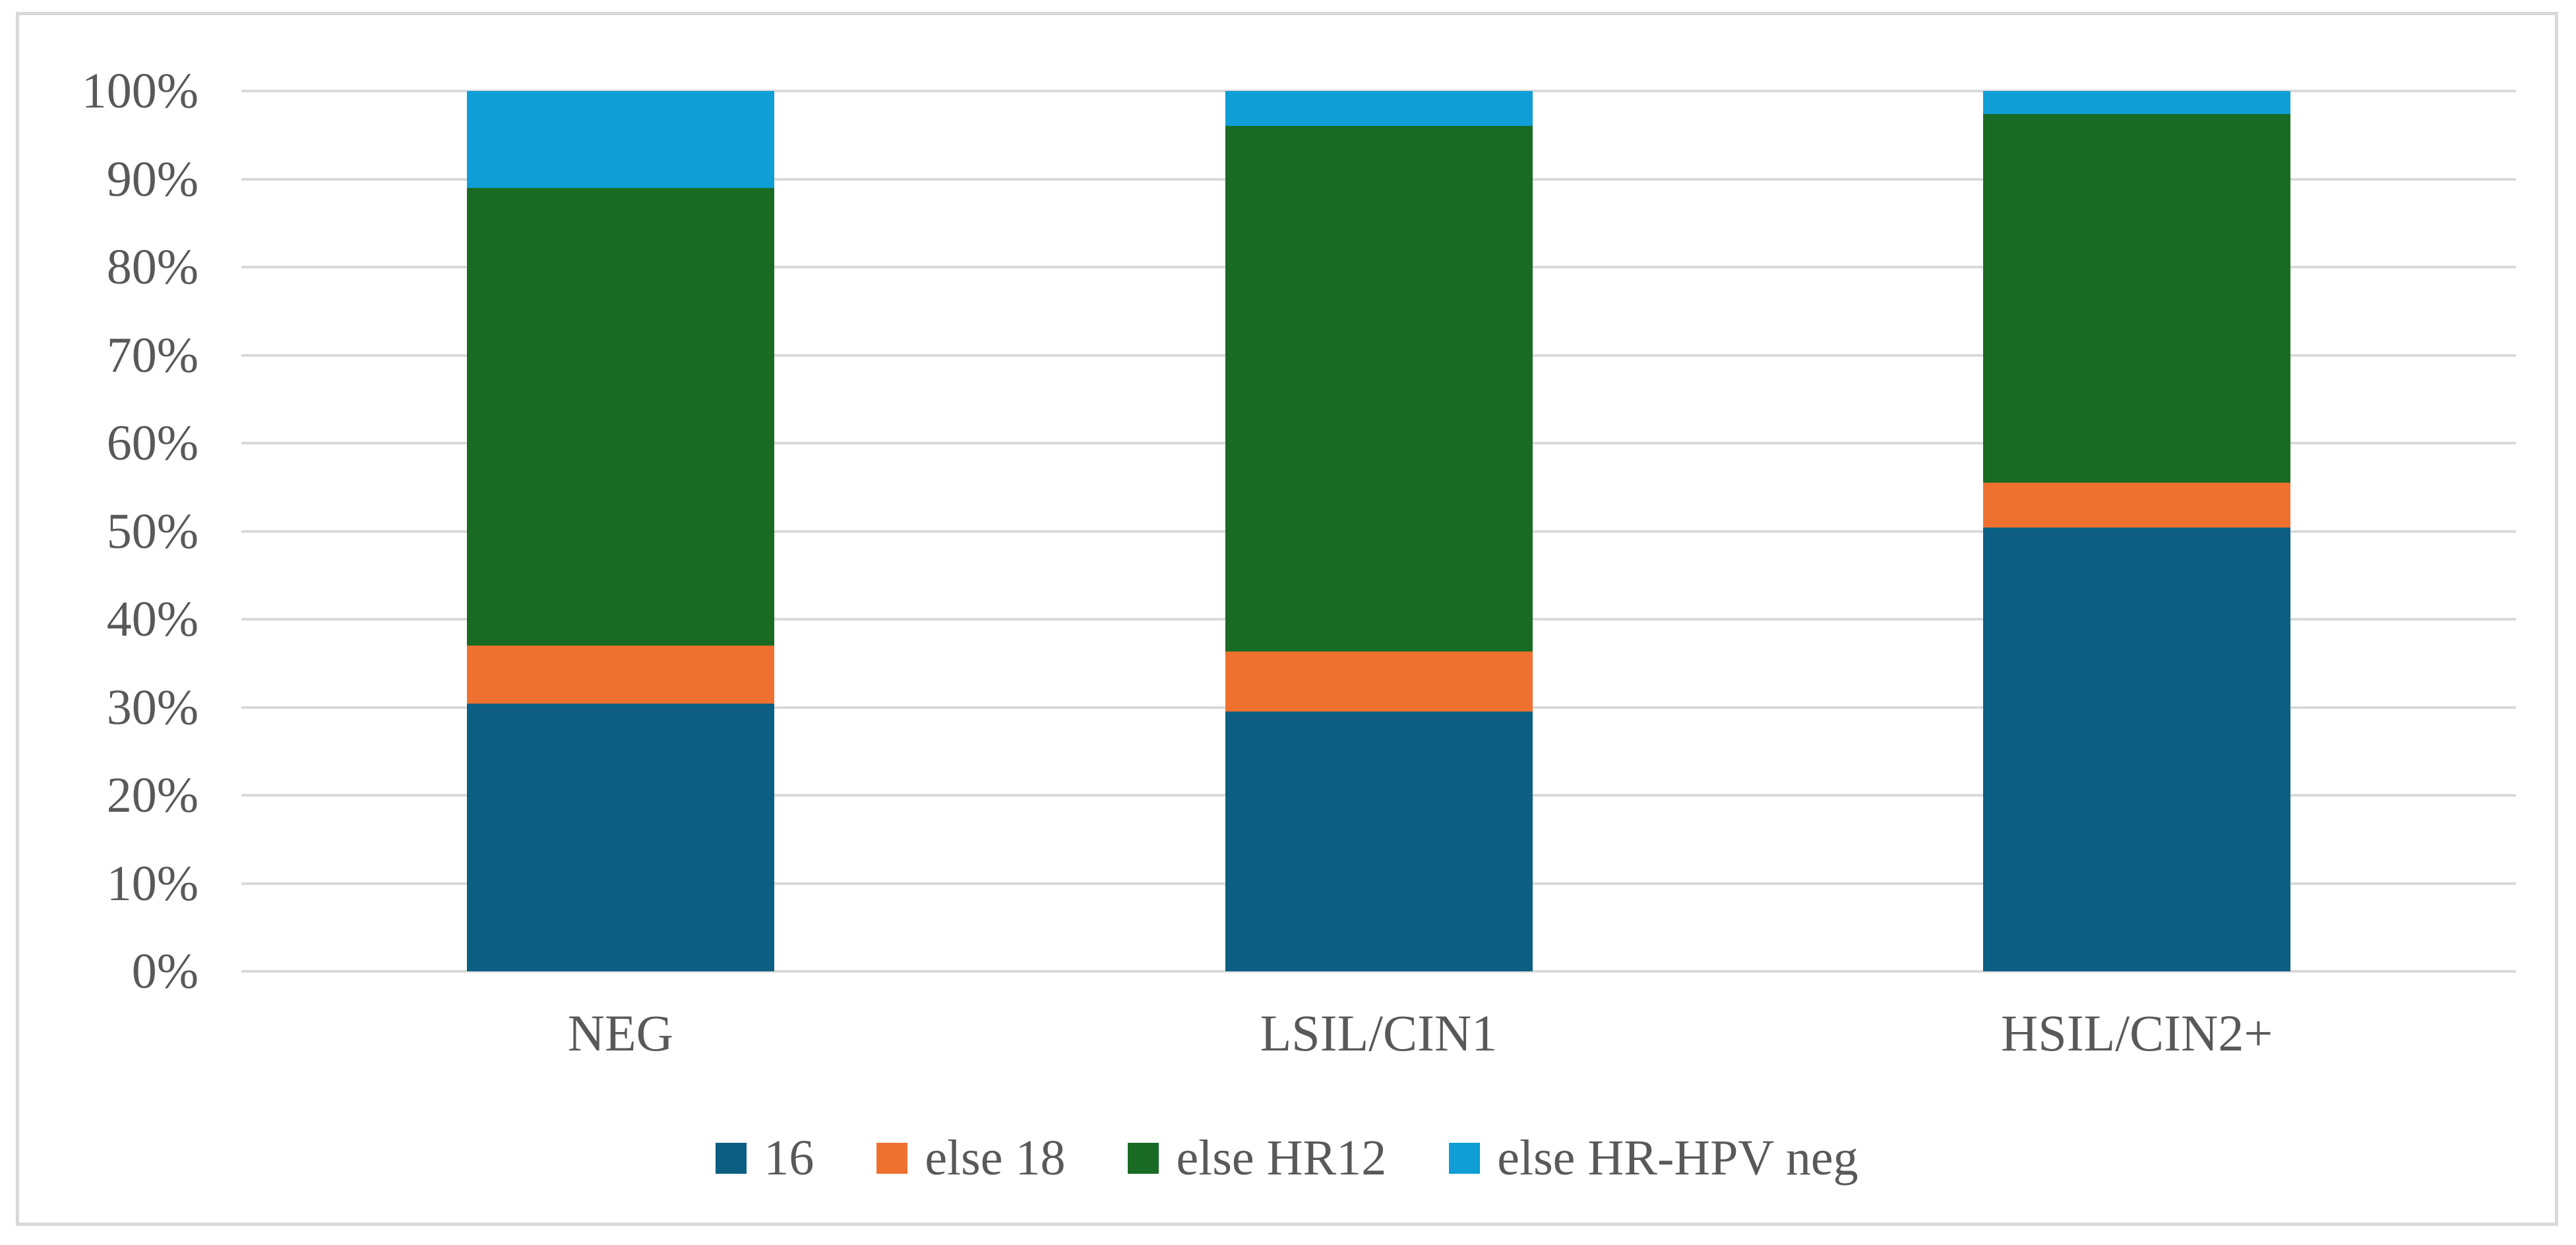 Image resolution: width=2576 pixels, height=1245 pixels. What do you see at coordinates (152, 179) in the screenshot?
I see `y-tick-label-90%: 90%` at bounding box center [152, 179].